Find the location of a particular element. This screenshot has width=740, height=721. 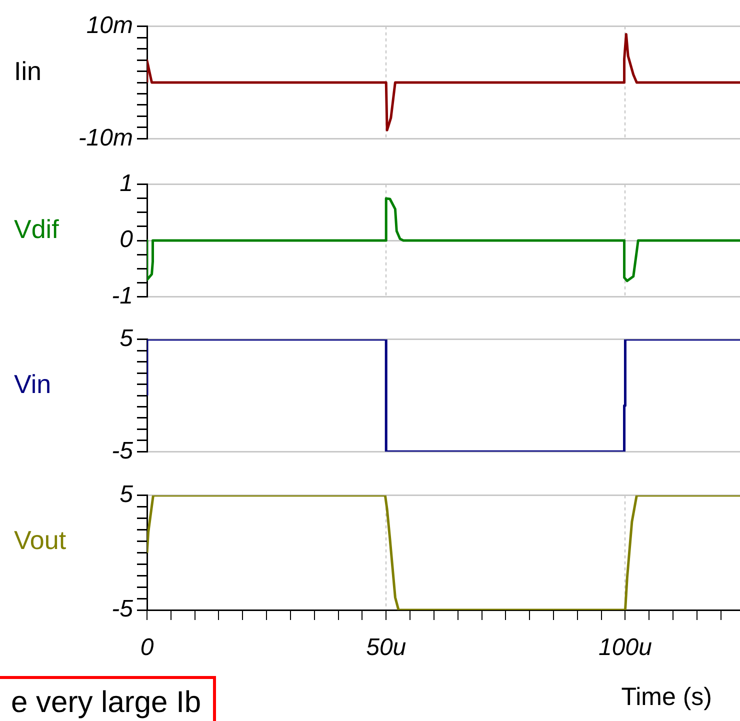

y-axis-title: Vin is located at coordinates (33, 383).